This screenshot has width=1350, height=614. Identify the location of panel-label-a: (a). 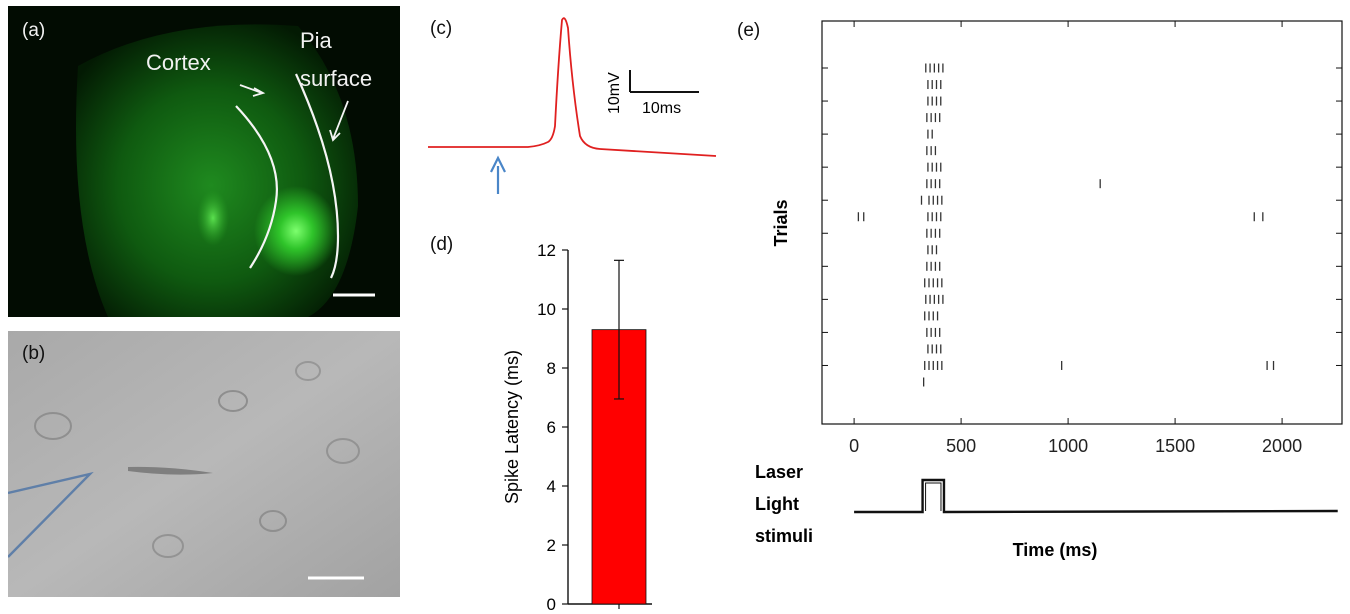
(34, 30).